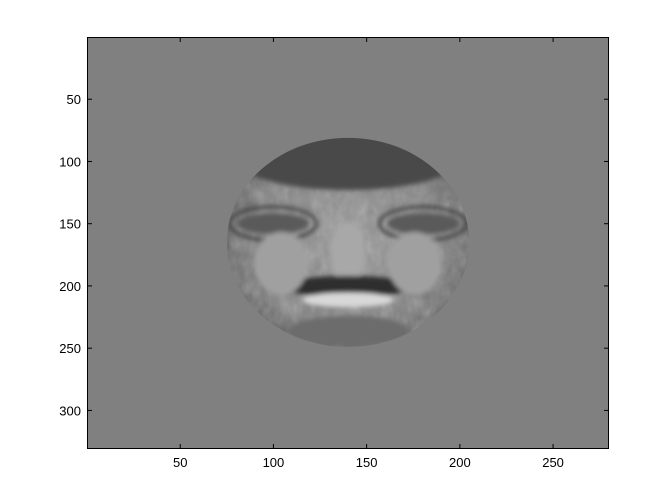  I want to click on left-eye-region, so click(273, 224).